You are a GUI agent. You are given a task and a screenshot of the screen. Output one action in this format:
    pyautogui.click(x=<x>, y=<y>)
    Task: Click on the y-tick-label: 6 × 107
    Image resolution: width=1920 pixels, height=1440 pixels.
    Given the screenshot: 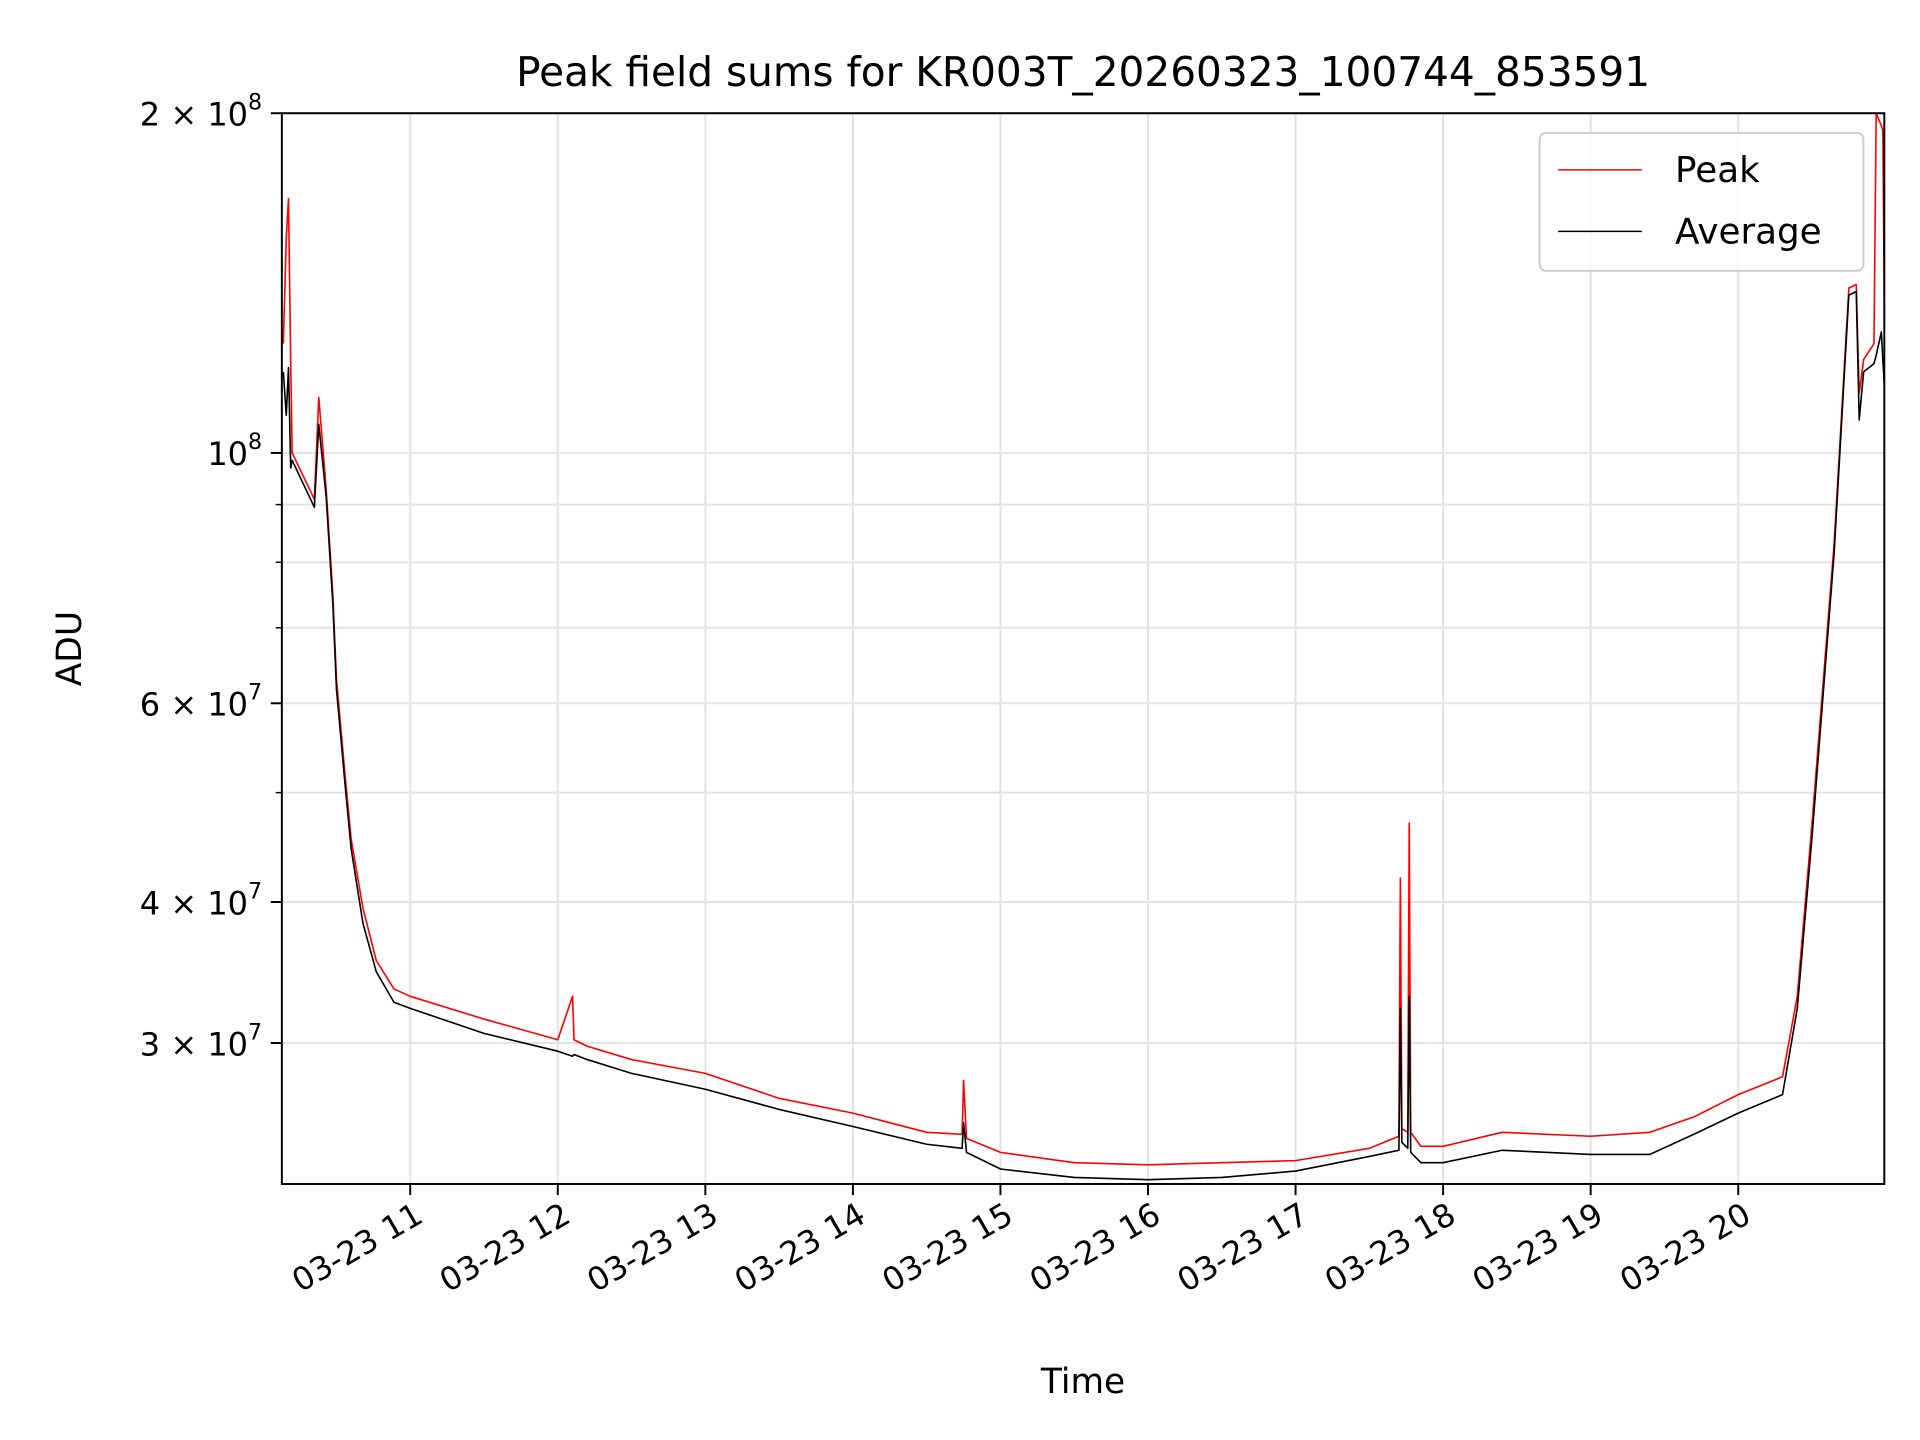 What is the action you would take?
    pyautogui.click(x=201, y=702)
    